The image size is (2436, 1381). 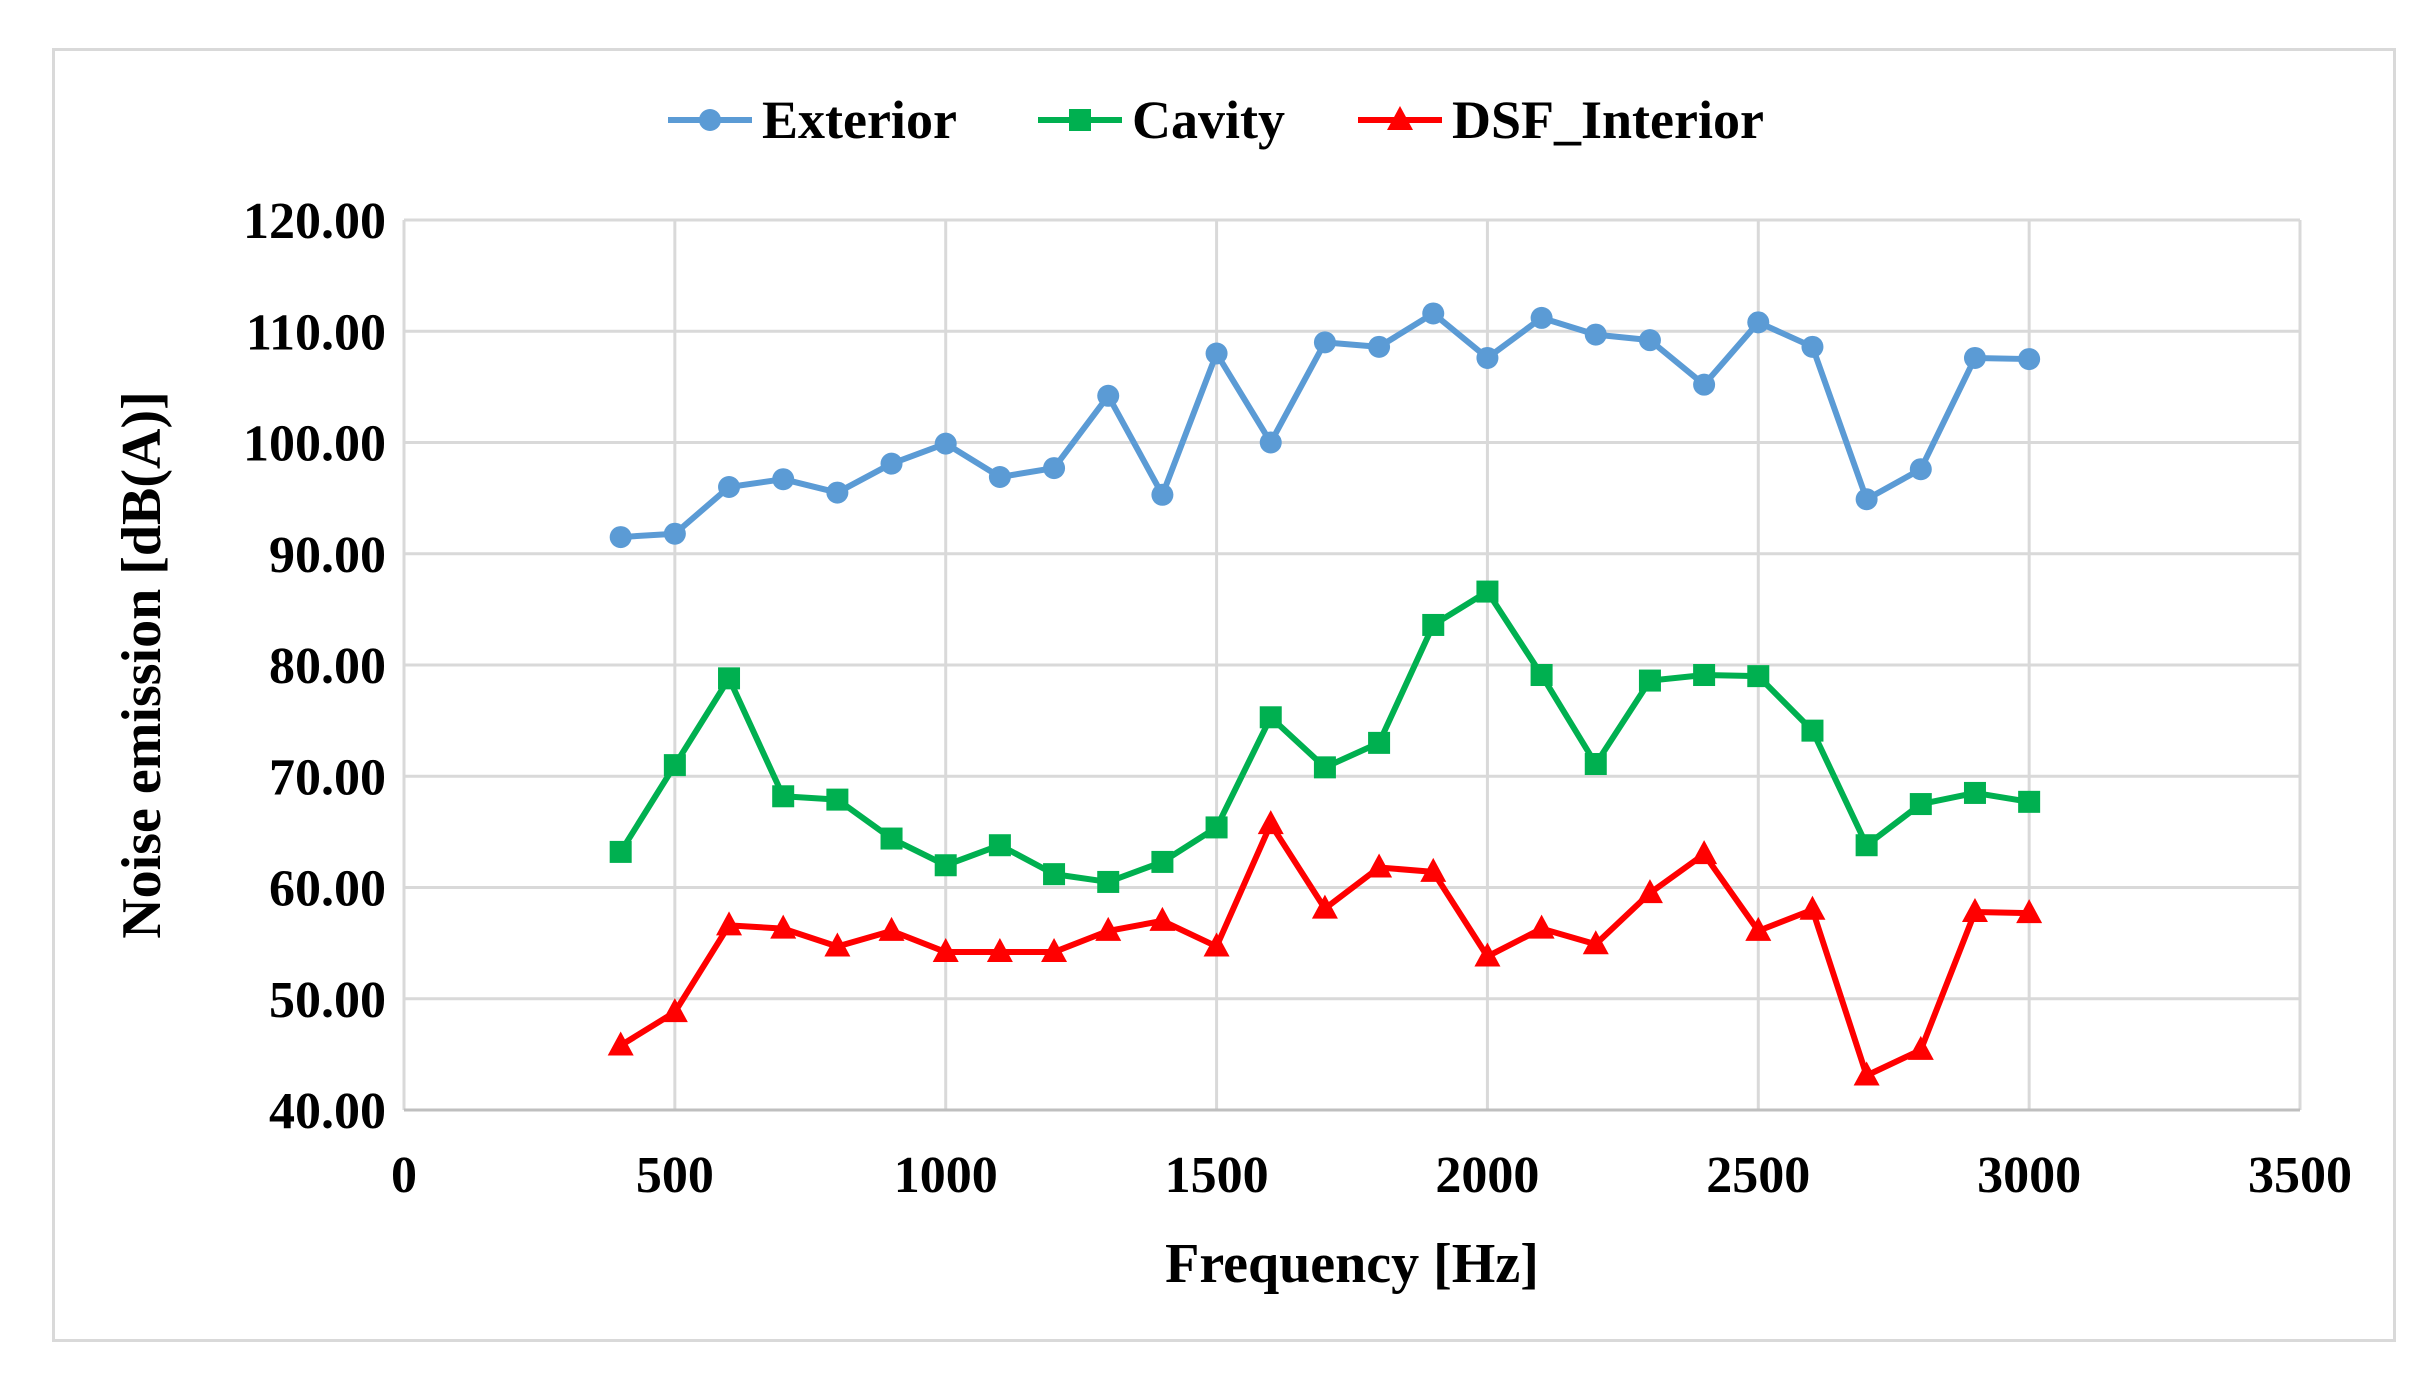 I want to click on legend-item-dsf-interior: DSF_Interior, so click(x=1561, y=120).